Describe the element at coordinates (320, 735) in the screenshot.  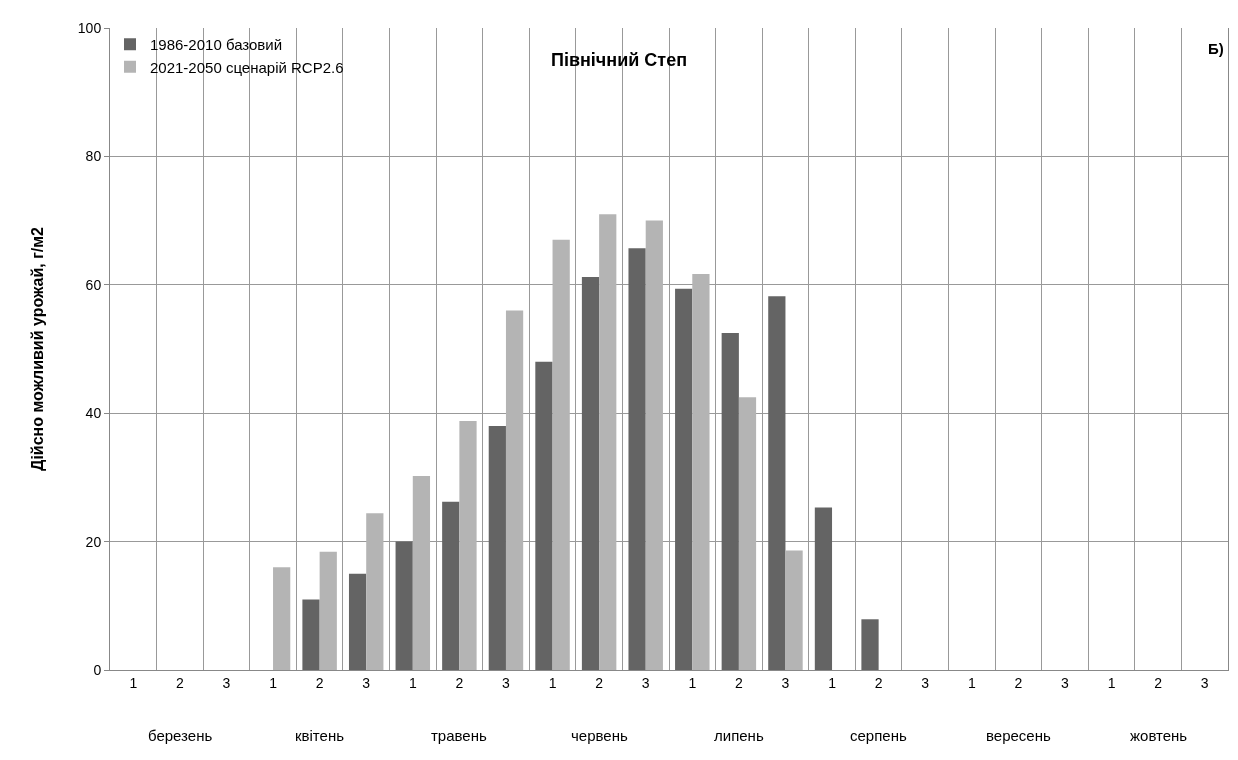
I see `text: квітень` at that location.